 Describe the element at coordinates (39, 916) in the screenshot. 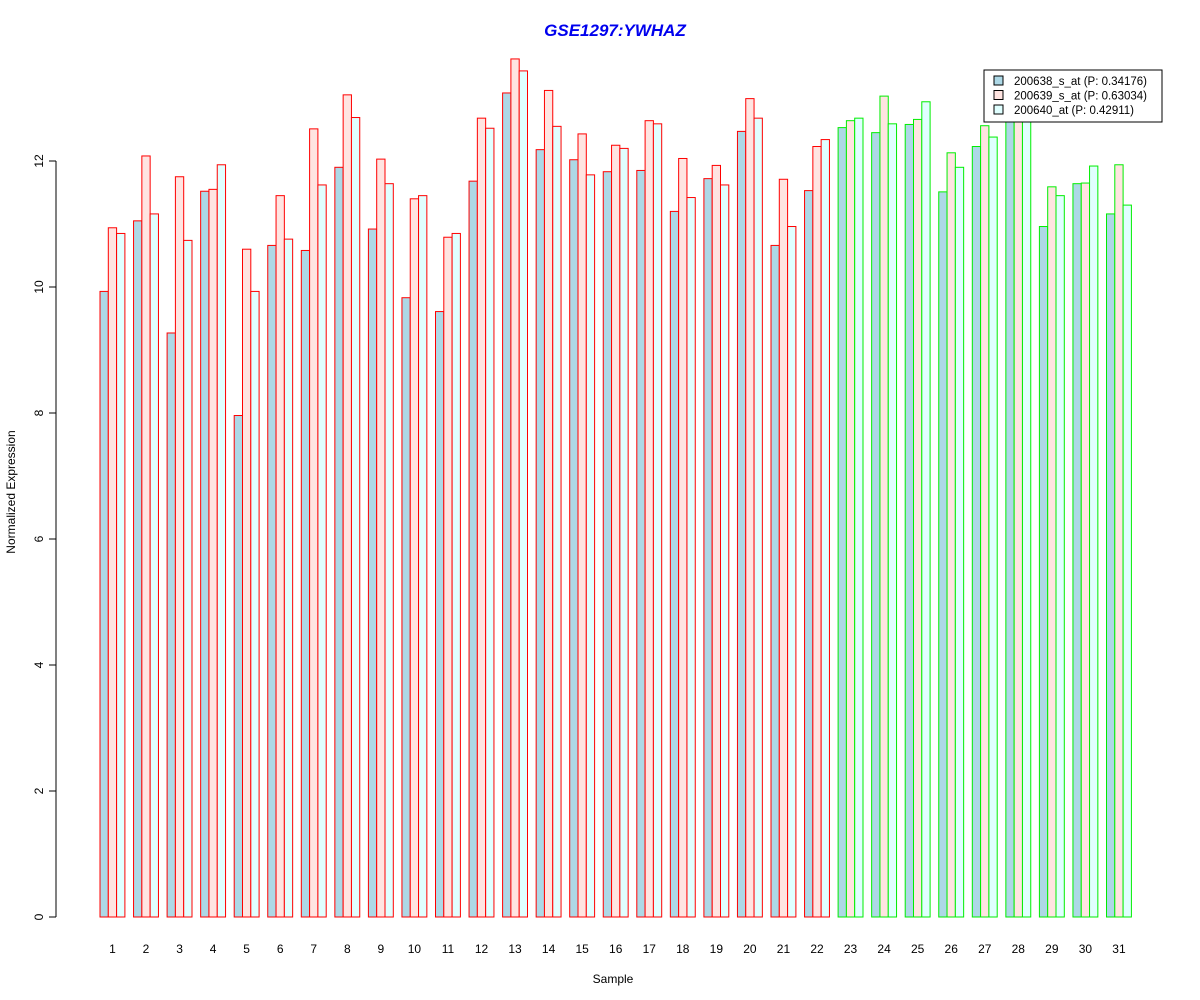

I see `y-tick-label: 0` at that location.